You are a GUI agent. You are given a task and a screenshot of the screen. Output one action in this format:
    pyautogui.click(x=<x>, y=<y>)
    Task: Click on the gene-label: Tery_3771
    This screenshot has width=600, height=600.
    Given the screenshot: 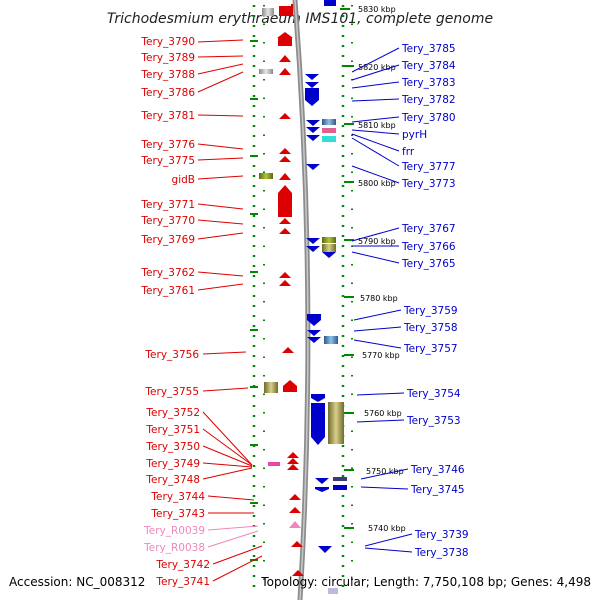 What is the action you would take?
    pyautogui.click(x=167, y=205)
    